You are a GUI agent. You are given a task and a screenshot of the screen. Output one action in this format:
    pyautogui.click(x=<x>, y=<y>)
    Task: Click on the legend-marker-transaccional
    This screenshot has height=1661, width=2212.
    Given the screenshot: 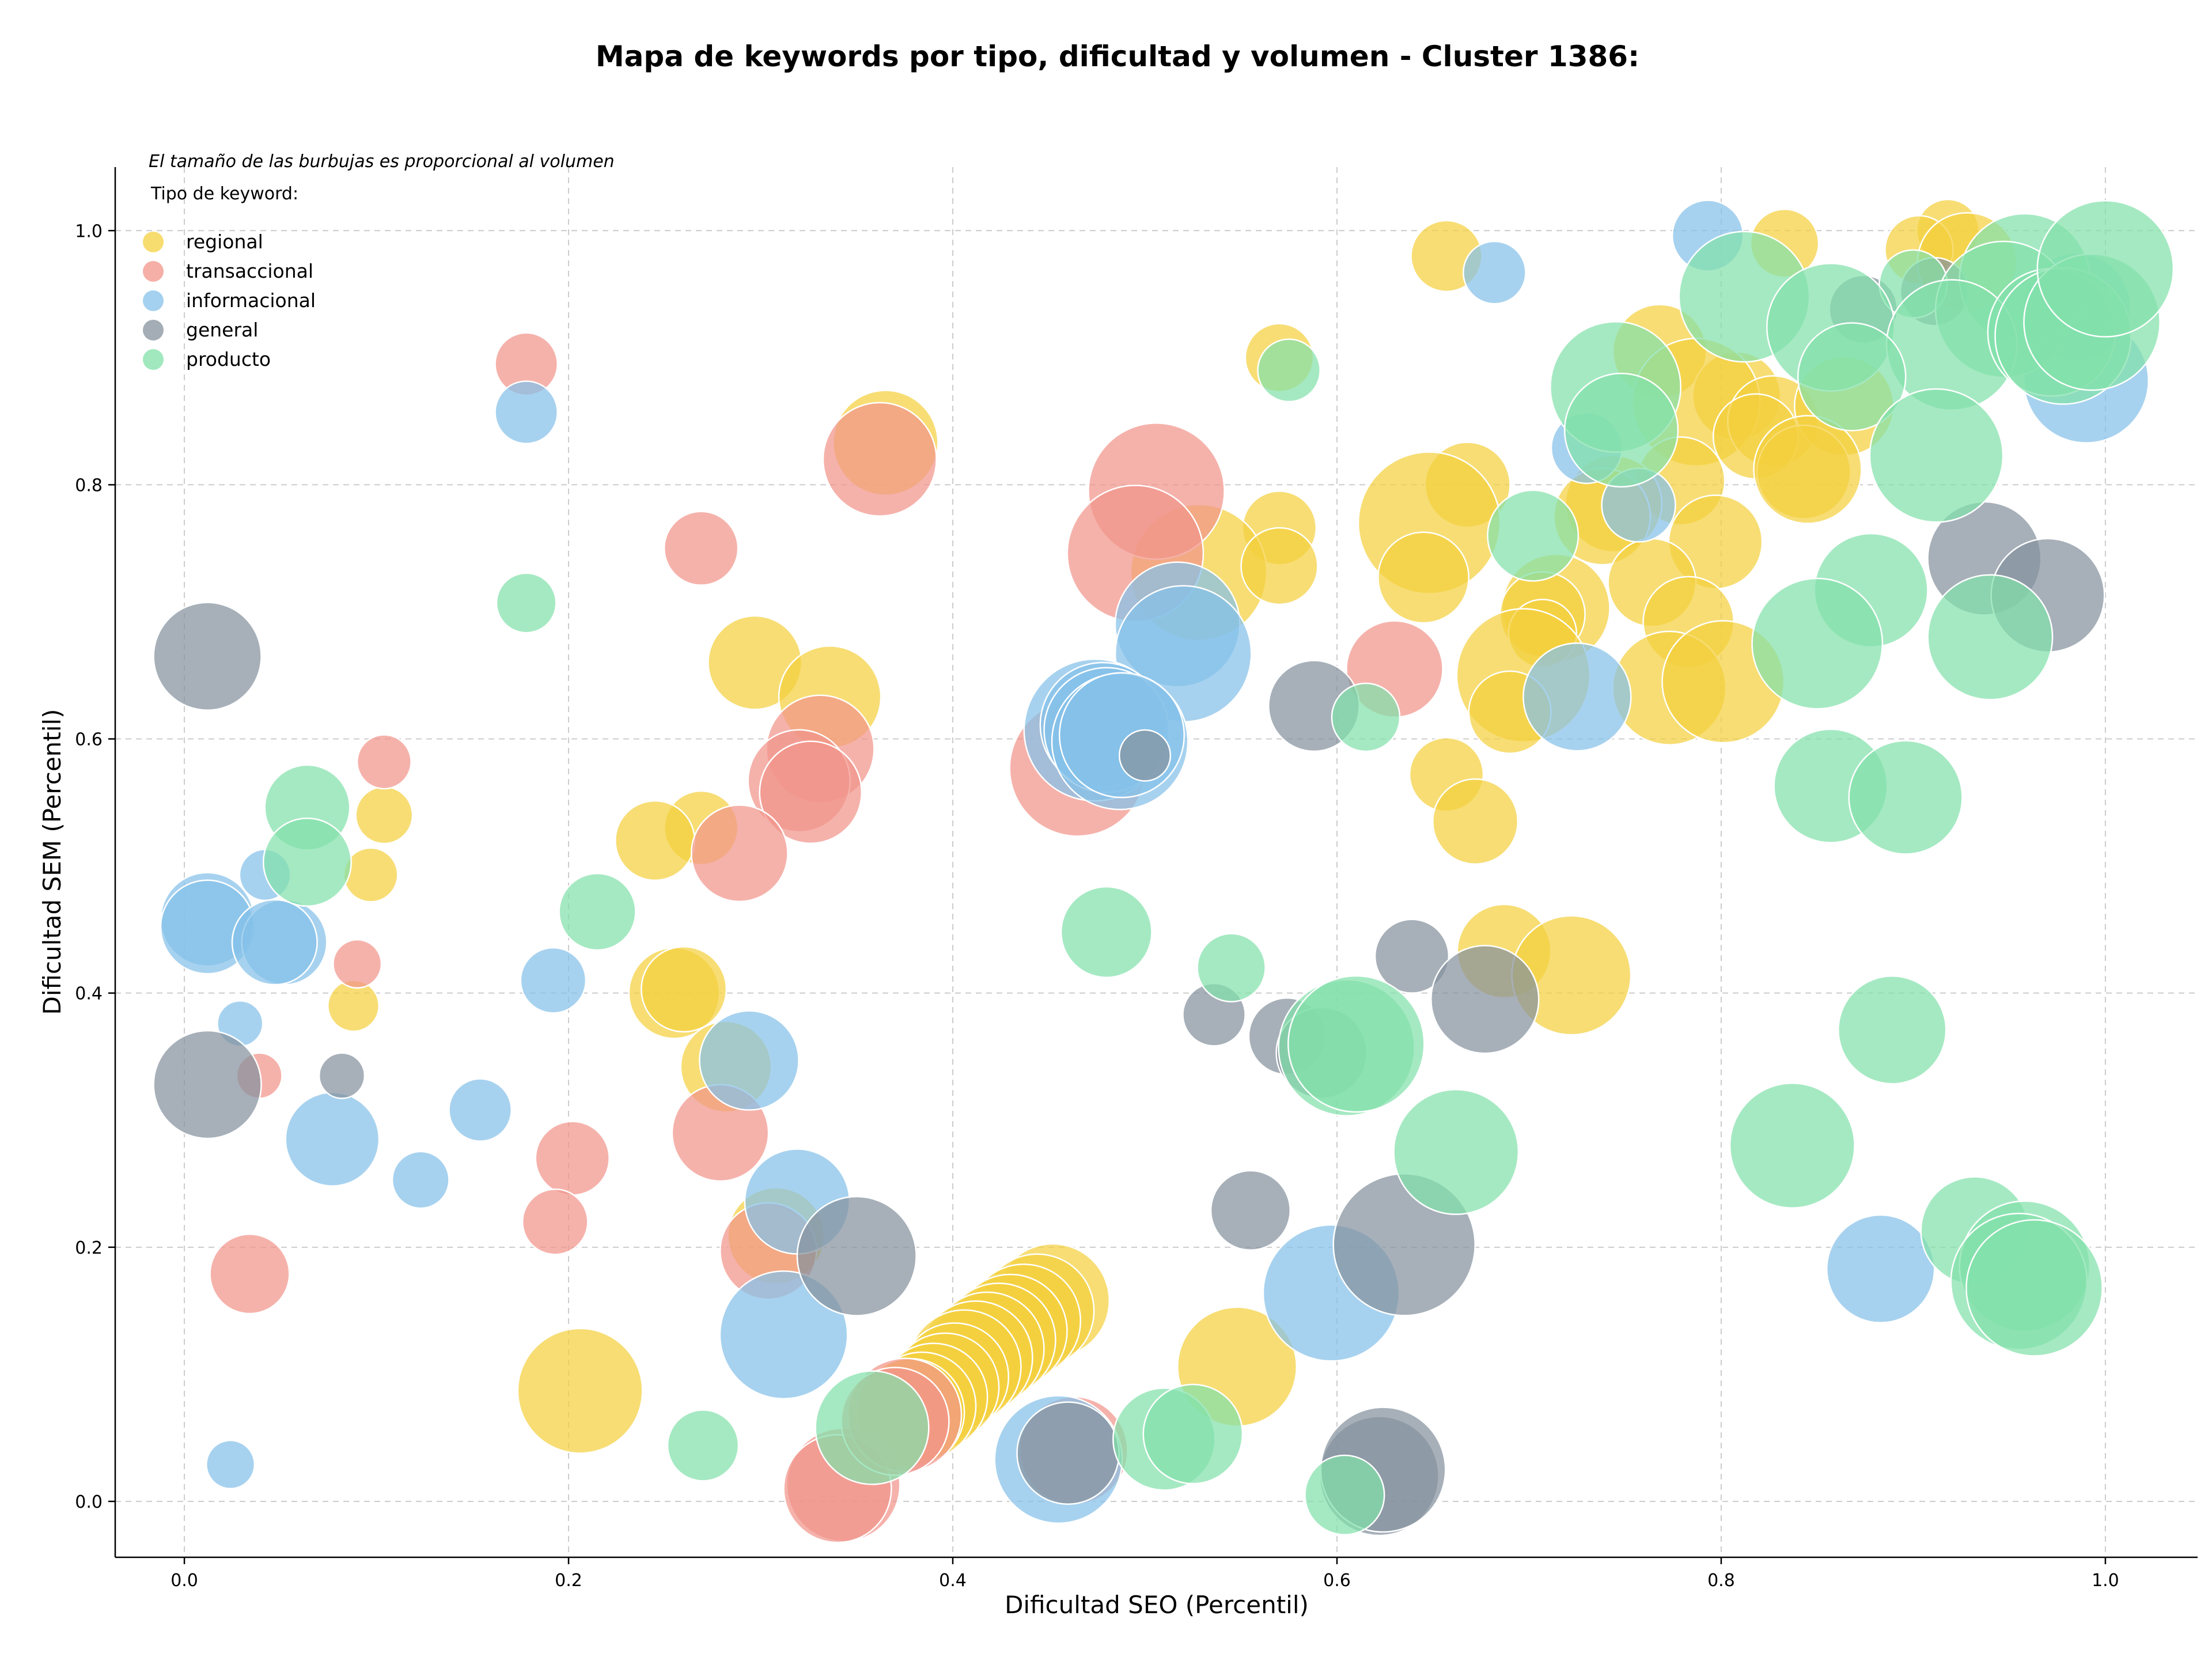 What is the action you would take?
    pyautogui.click(x=153, y=271)
    